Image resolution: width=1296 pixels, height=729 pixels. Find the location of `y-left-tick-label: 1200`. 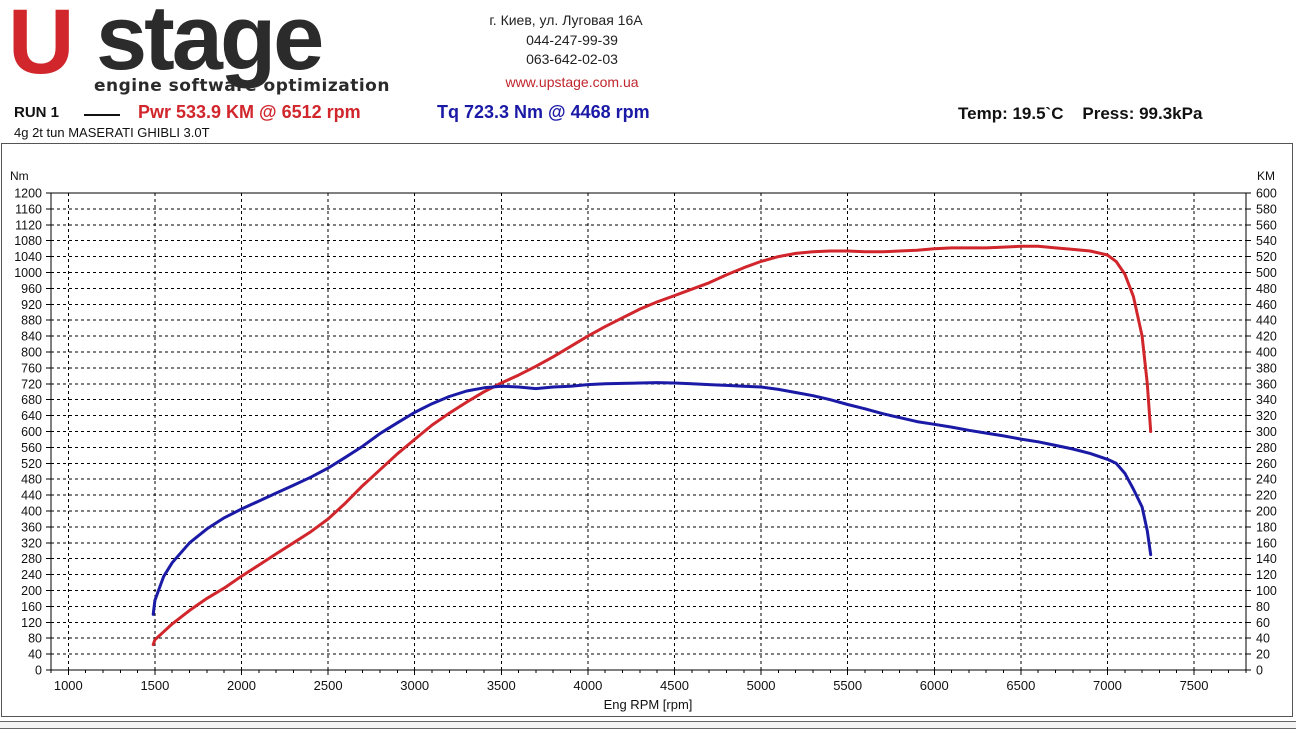

y-left-tick-label: 1200 is located at coordinates (28, 194).